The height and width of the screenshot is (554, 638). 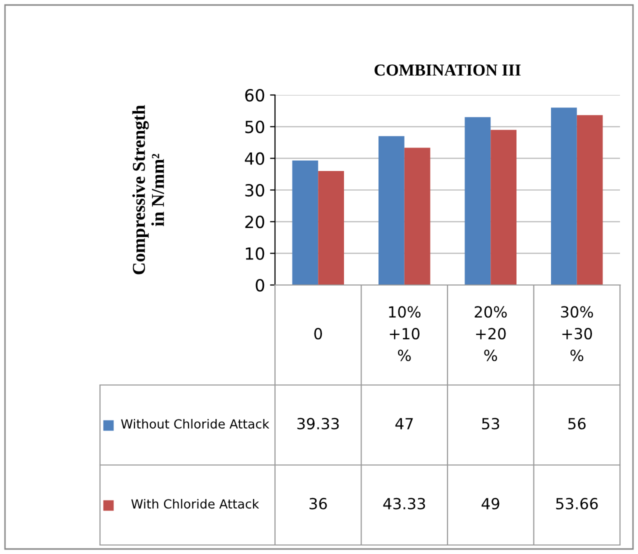 What do you see at coordinates (577, 424) in the screenshot?
I see `data-label: 56` at bounding box center [577, 424].